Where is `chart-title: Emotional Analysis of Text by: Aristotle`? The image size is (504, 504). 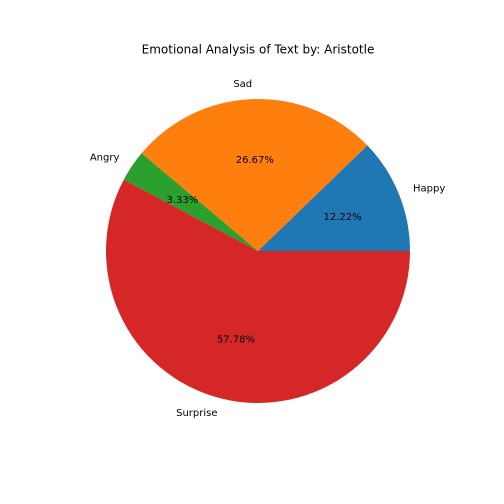
chart-title: Emotional Analysis of Text by: Aristotle is located at coordinates (258, 50).